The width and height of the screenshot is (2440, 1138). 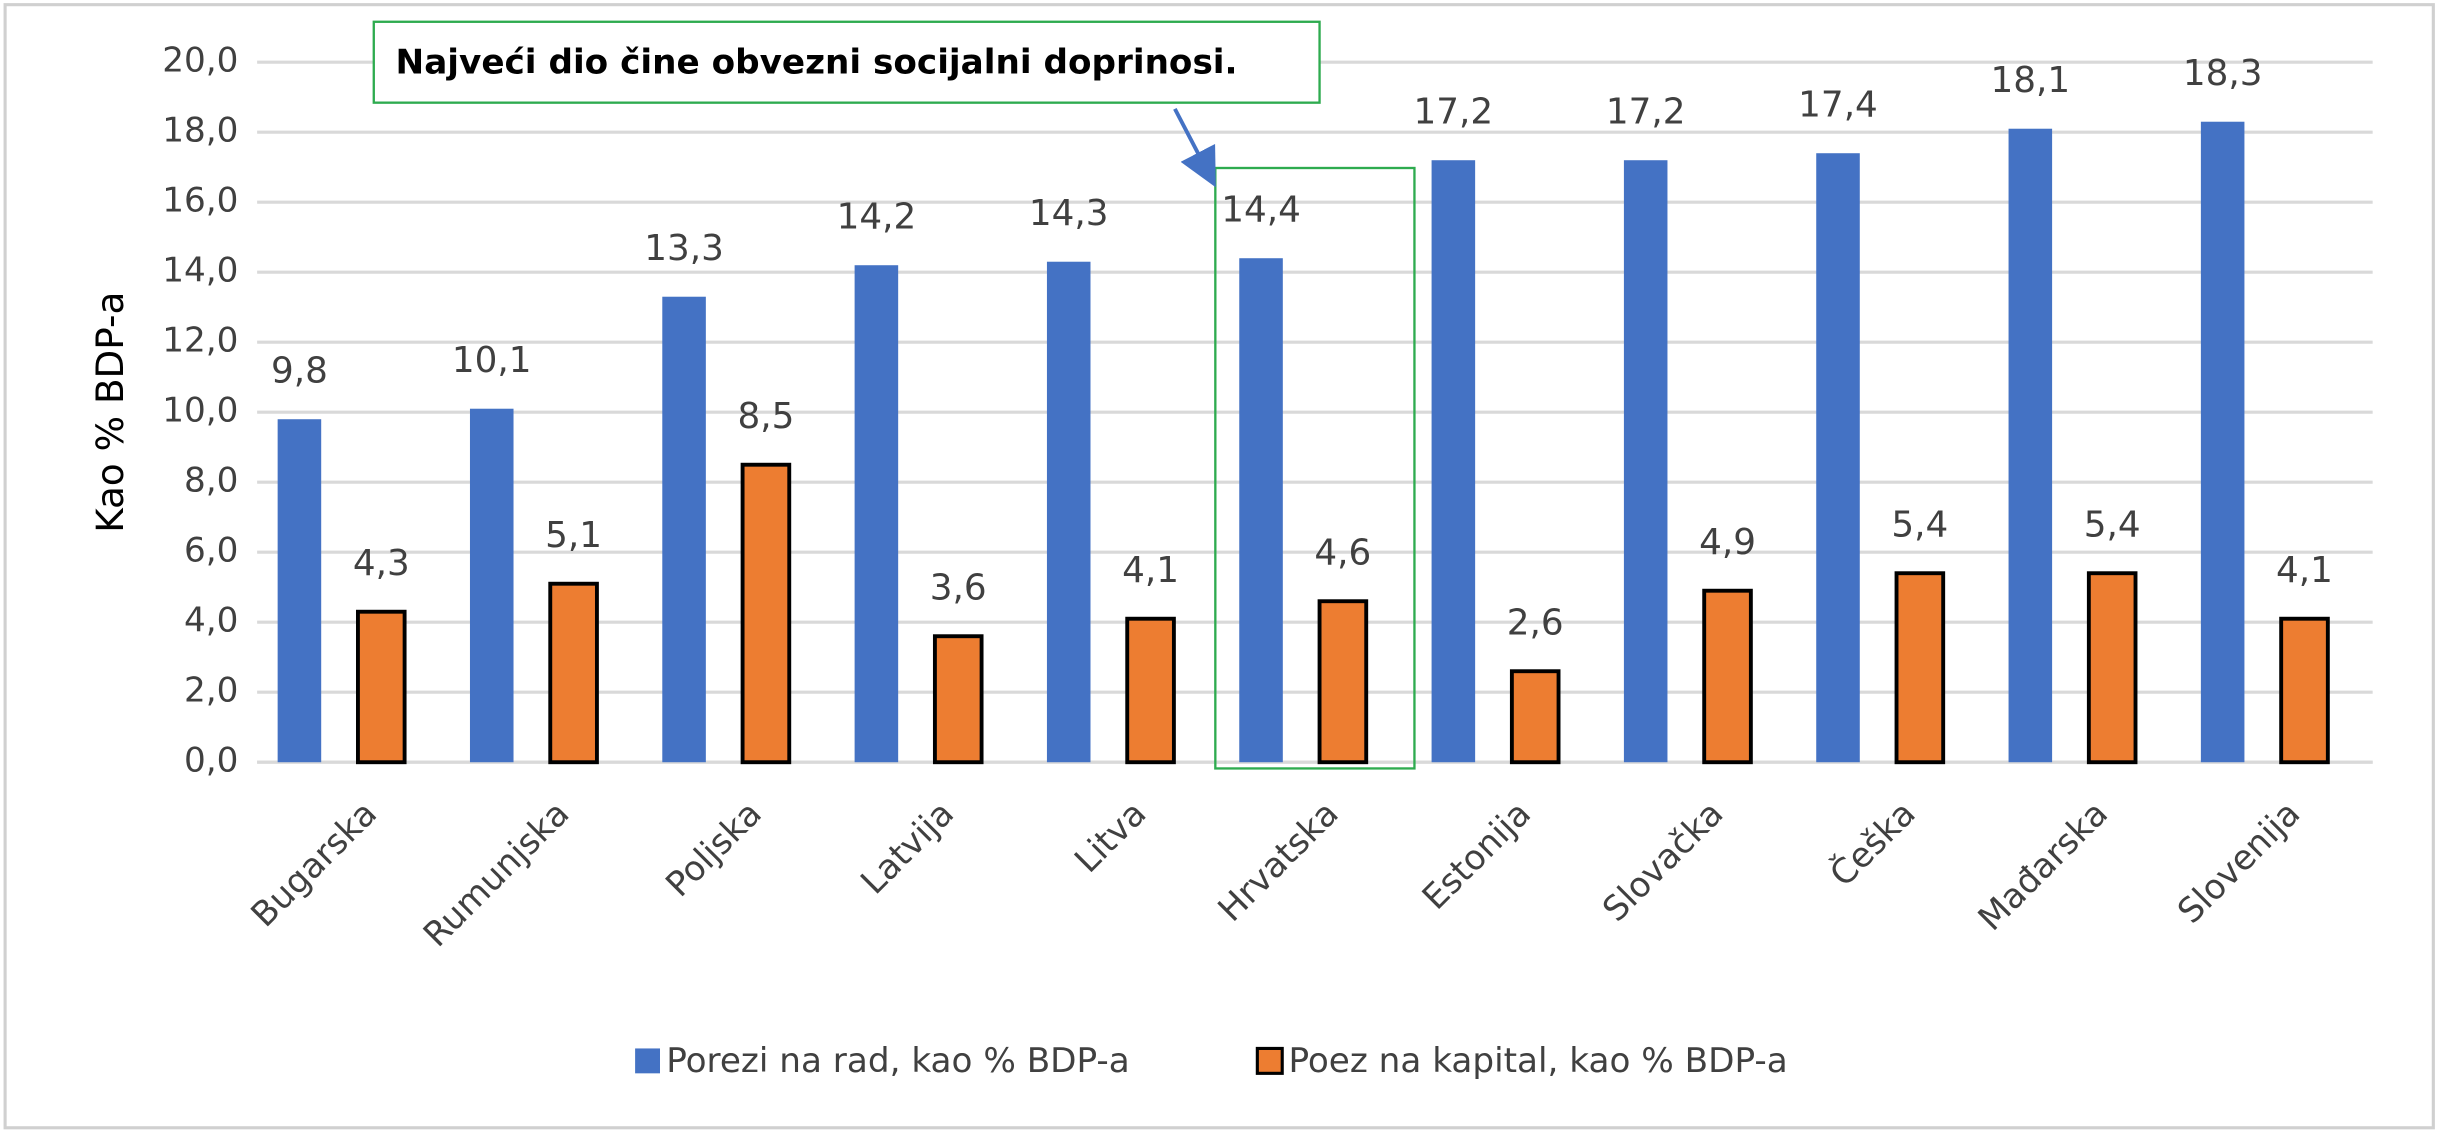 I want to click on y-tick-label: 6,0, so click(x=211, y=551).